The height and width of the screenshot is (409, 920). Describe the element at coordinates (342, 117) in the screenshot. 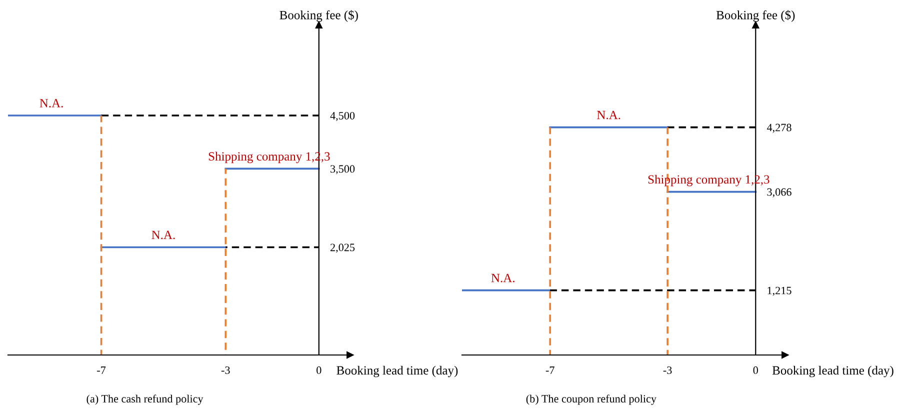

I see `y-tick-label: 4,500` at that location.